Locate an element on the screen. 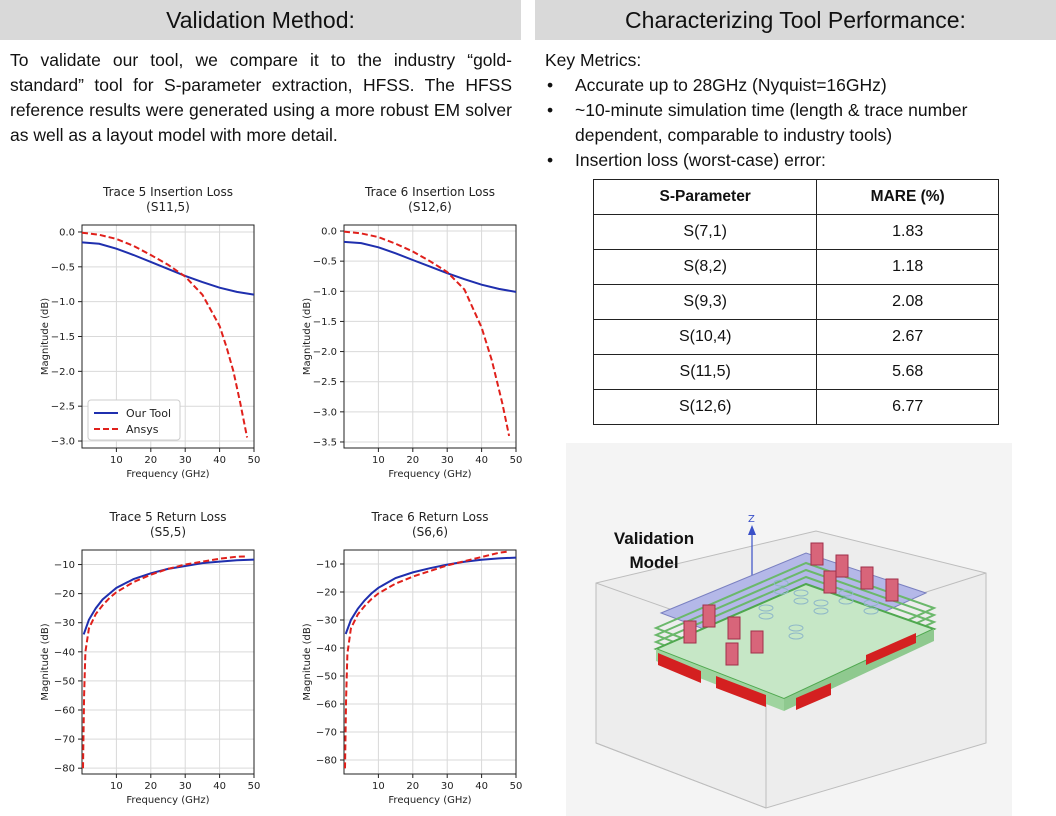 The image size is (1056, 816). y-tick-label: −1.5 is located at coordinates (325, 322).